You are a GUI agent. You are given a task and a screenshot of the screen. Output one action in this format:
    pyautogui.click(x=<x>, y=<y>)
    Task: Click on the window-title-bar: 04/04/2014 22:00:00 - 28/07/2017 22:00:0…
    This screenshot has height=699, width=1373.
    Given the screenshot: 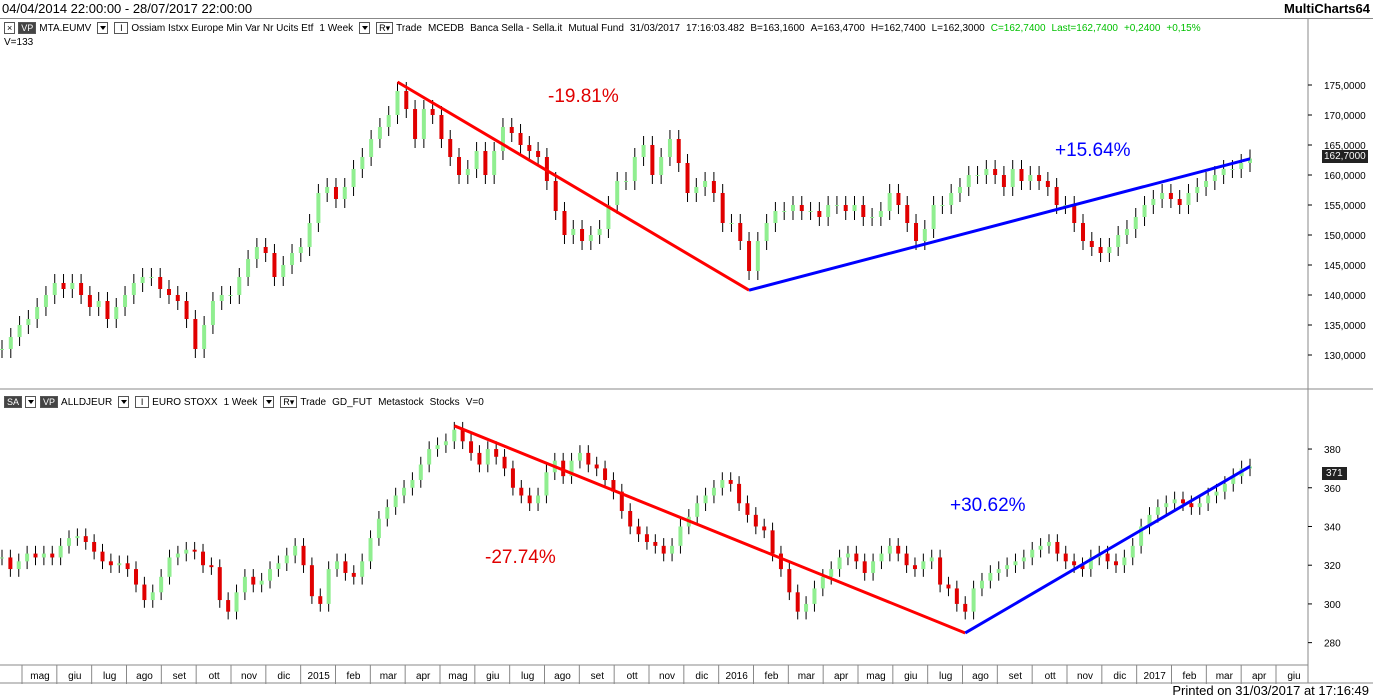 What is the action you would take?
    pyautogui.click(x=686, y=9)
    